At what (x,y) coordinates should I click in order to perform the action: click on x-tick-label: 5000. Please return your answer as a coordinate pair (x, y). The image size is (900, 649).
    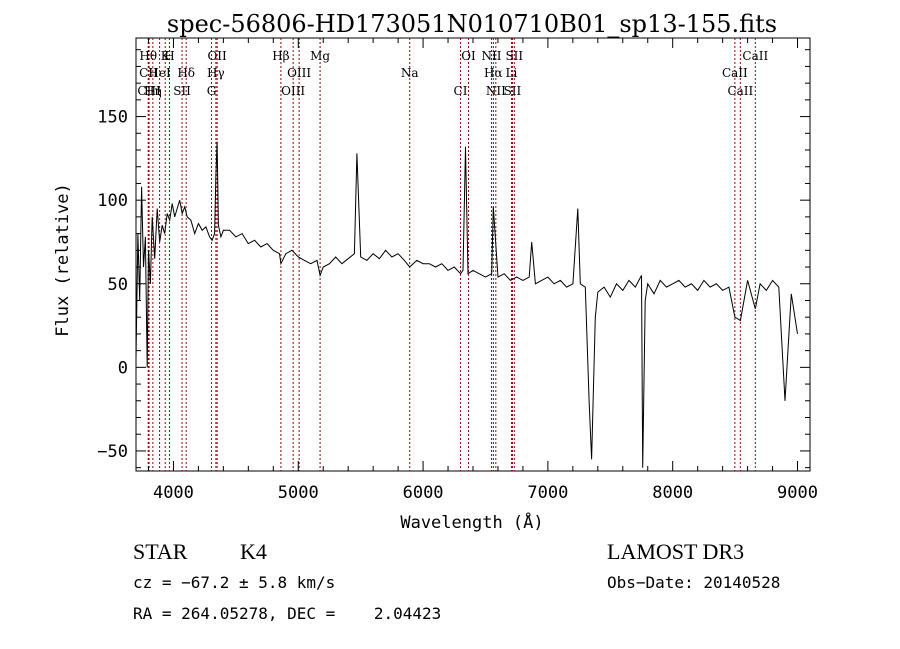
    Looking at the image, I should click on (298, 493).